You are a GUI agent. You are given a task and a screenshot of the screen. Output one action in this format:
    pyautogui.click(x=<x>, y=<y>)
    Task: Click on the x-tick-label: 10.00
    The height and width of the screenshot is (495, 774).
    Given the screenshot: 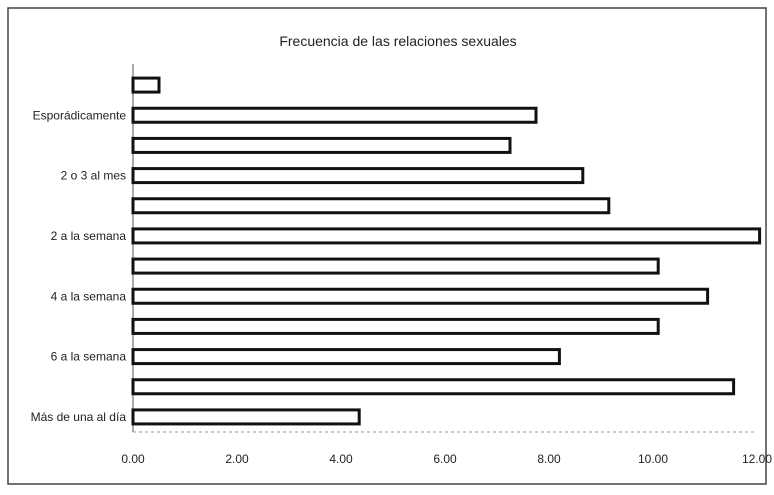 What is the action you would take?
    pyautogui.click(x=653, y=459)
    